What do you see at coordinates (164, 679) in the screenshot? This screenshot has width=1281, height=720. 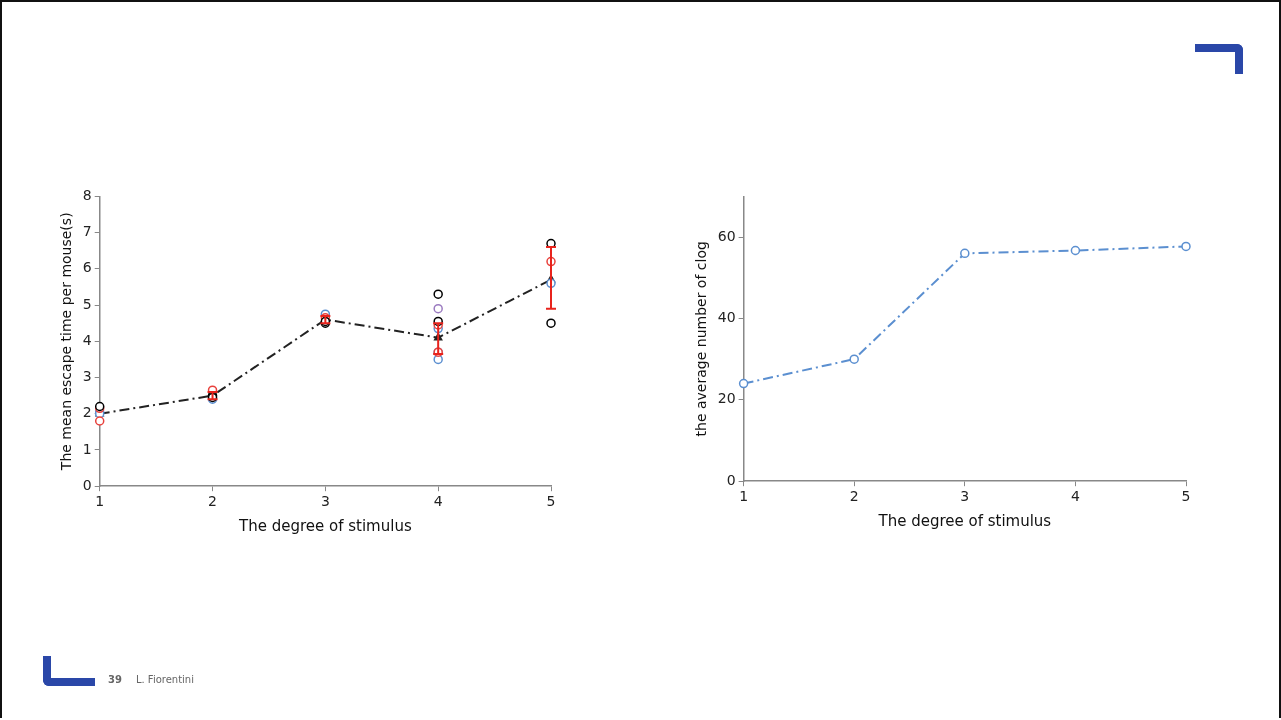 I see `text: L. Fiorentini` at bounding box center [164, 679].